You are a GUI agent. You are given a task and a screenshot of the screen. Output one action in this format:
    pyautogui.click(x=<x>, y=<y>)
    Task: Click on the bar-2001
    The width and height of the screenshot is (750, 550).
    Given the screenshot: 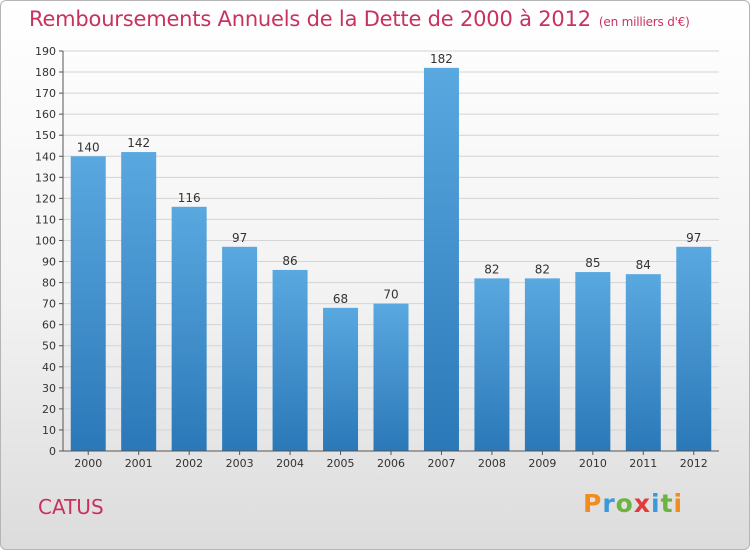 What is the action you would take?
    pyautogui.click(x=139, y=302)
    